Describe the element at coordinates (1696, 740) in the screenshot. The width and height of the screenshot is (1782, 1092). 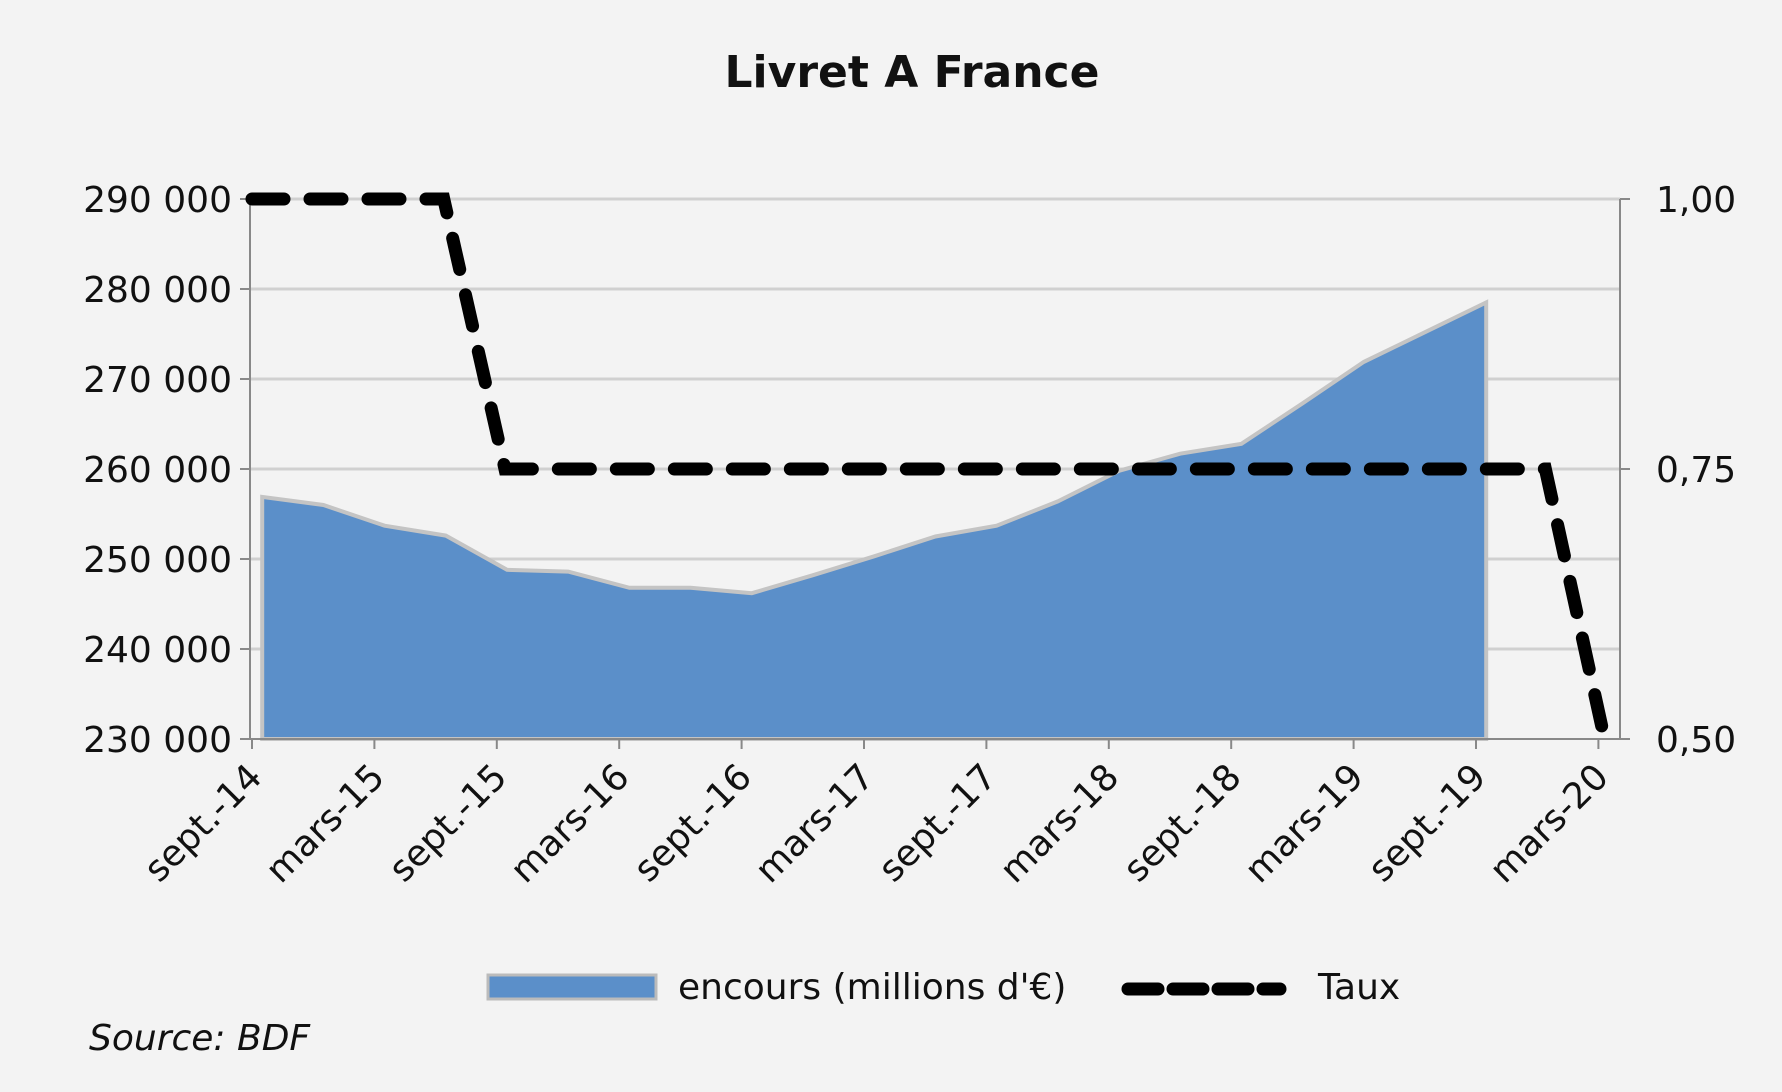
I see `y-right-tick-label: 0,50` at that location.